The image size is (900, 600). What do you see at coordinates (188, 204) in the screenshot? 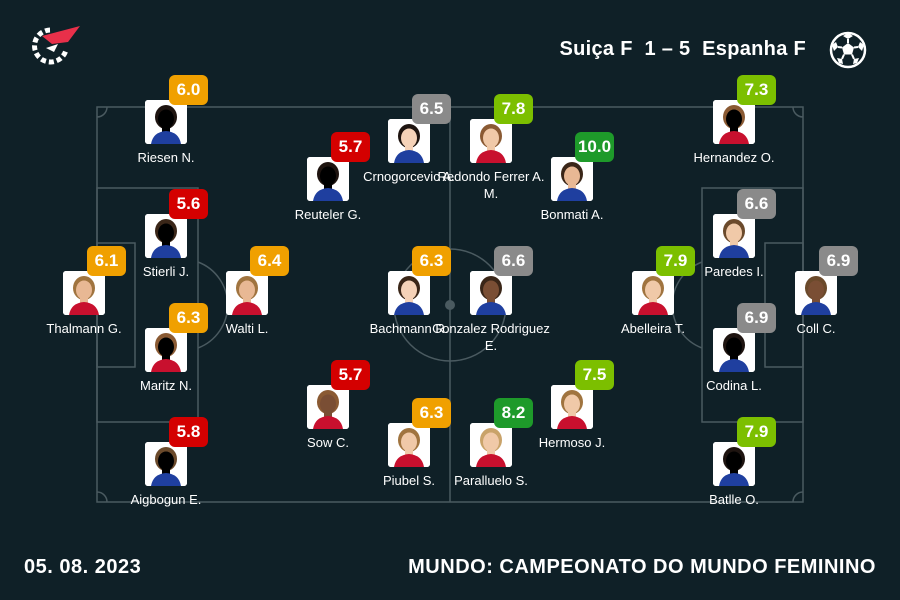
I see `player-rating-badge: 5.6` at bounding box center [188, 204].